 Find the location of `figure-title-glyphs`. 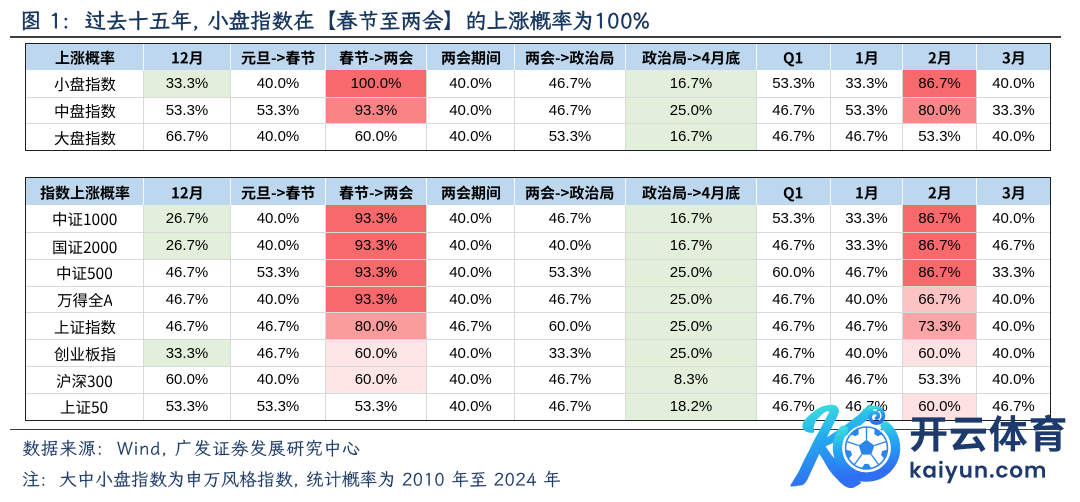

figure-title-glyphs is located at coordinates (335, 20).